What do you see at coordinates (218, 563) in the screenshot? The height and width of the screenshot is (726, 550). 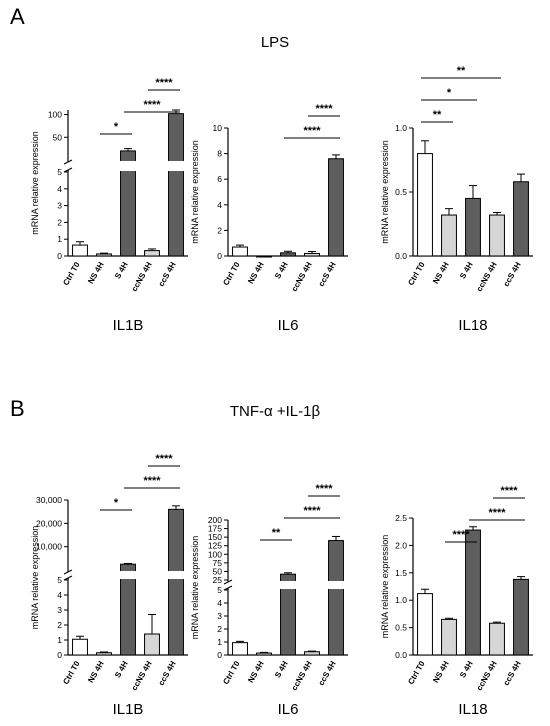 I see `y-tick-label: 75` at bounding box center [218, 563].